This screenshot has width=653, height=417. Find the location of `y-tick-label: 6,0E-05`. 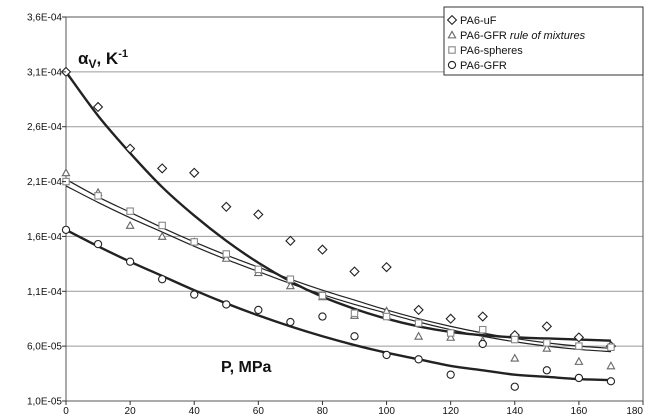

y-tick-label: 6,0E-05 is located at coordinates (44, 347).